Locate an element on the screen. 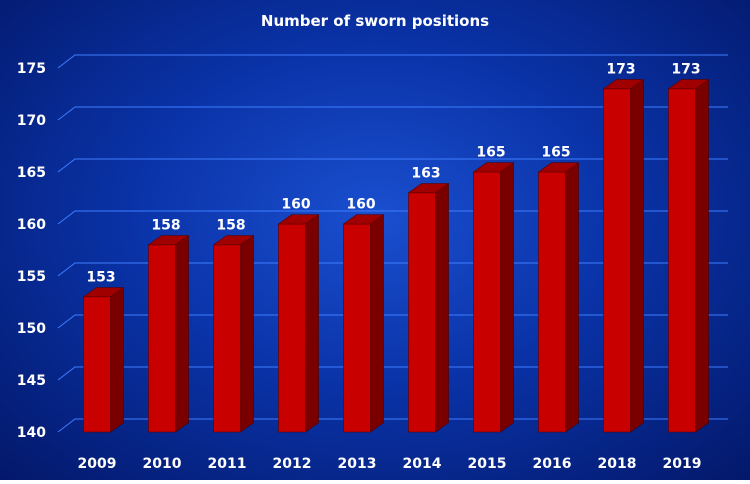 Image resolution: width=750 pixels, height=484 pixels. x-tick-label: 2011 is located at coordinates (227, 464).